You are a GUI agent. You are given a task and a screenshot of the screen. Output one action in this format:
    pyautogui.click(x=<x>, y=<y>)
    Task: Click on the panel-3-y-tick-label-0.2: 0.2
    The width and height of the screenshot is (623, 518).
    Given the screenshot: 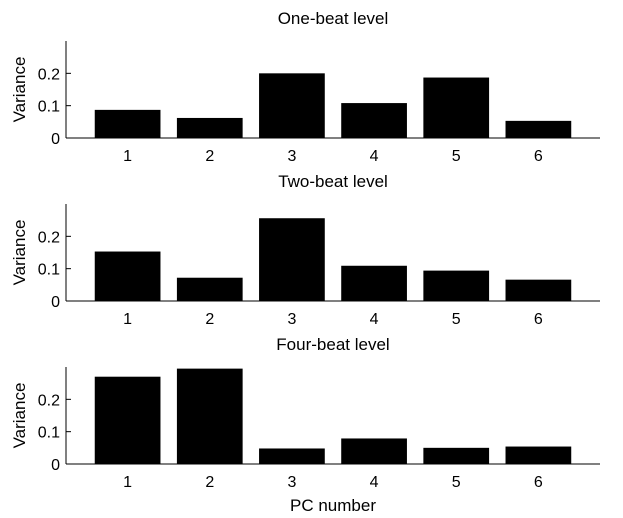 What is the action you would take?
    pyautogui.click(x=49, y=400)
    